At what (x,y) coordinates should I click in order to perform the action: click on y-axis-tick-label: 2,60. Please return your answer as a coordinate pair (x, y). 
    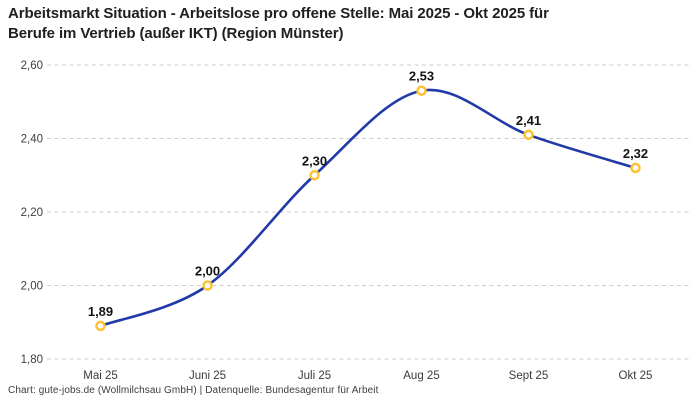
    Looking at the image, I should click on (32, 66).